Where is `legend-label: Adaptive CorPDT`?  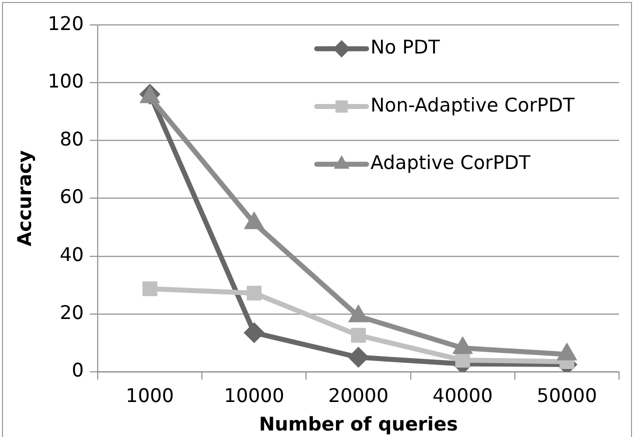 legend-label: Adaptive CorPDT is located at coordinates (450, 163).